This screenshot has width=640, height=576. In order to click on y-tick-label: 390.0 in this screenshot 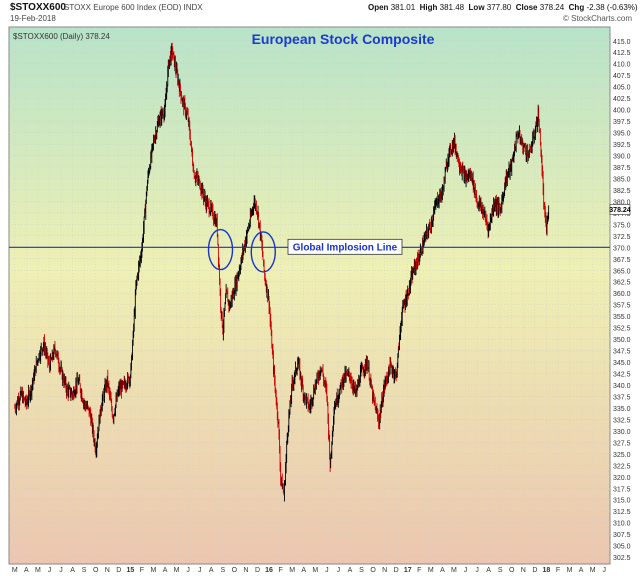, I will do `click(622, 157)`.